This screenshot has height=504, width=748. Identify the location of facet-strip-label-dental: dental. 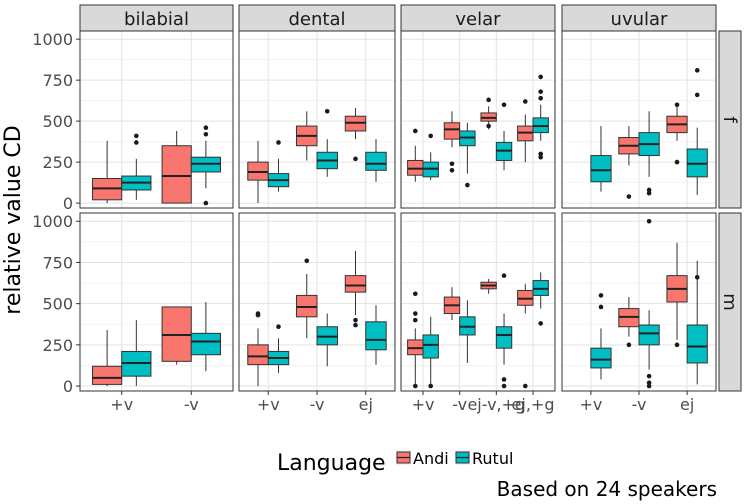
(317, 19).